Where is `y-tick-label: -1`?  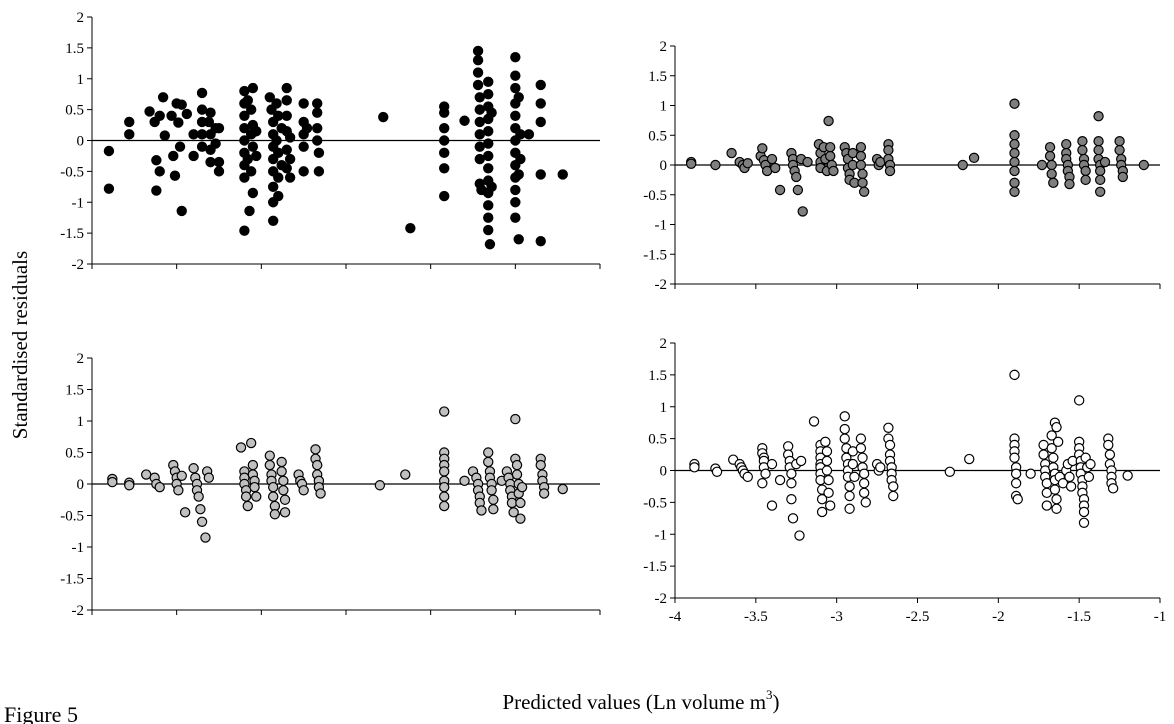 y-tick-label: -1 is located at coordinates (661, 226).